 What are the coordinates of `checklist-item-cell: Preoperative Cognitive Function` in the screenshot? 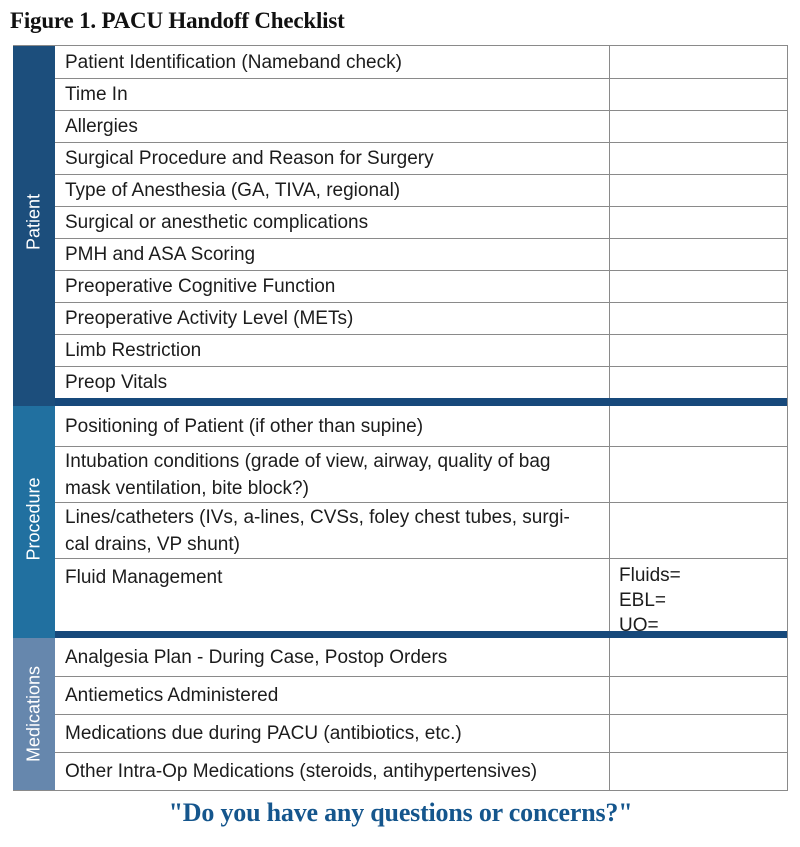 It's located at (200, 286).